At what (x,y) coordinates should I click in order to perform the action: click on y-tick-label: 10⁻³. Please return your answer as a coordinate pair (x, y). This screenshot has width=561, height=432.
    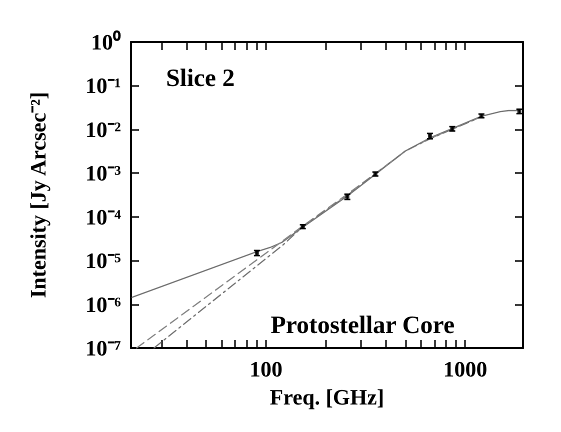
    Looking at the image, I should click on (103, 173).